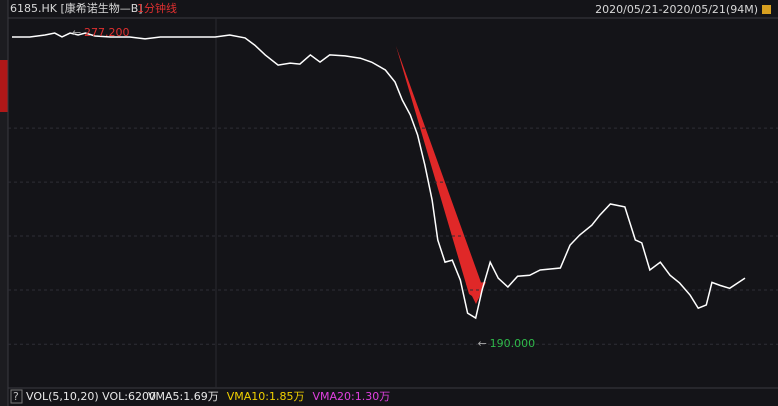  What do you see at coordinates (106, 32) in the screenshot?
I see `annotation: 277.200` at bounding box center [106, 32].